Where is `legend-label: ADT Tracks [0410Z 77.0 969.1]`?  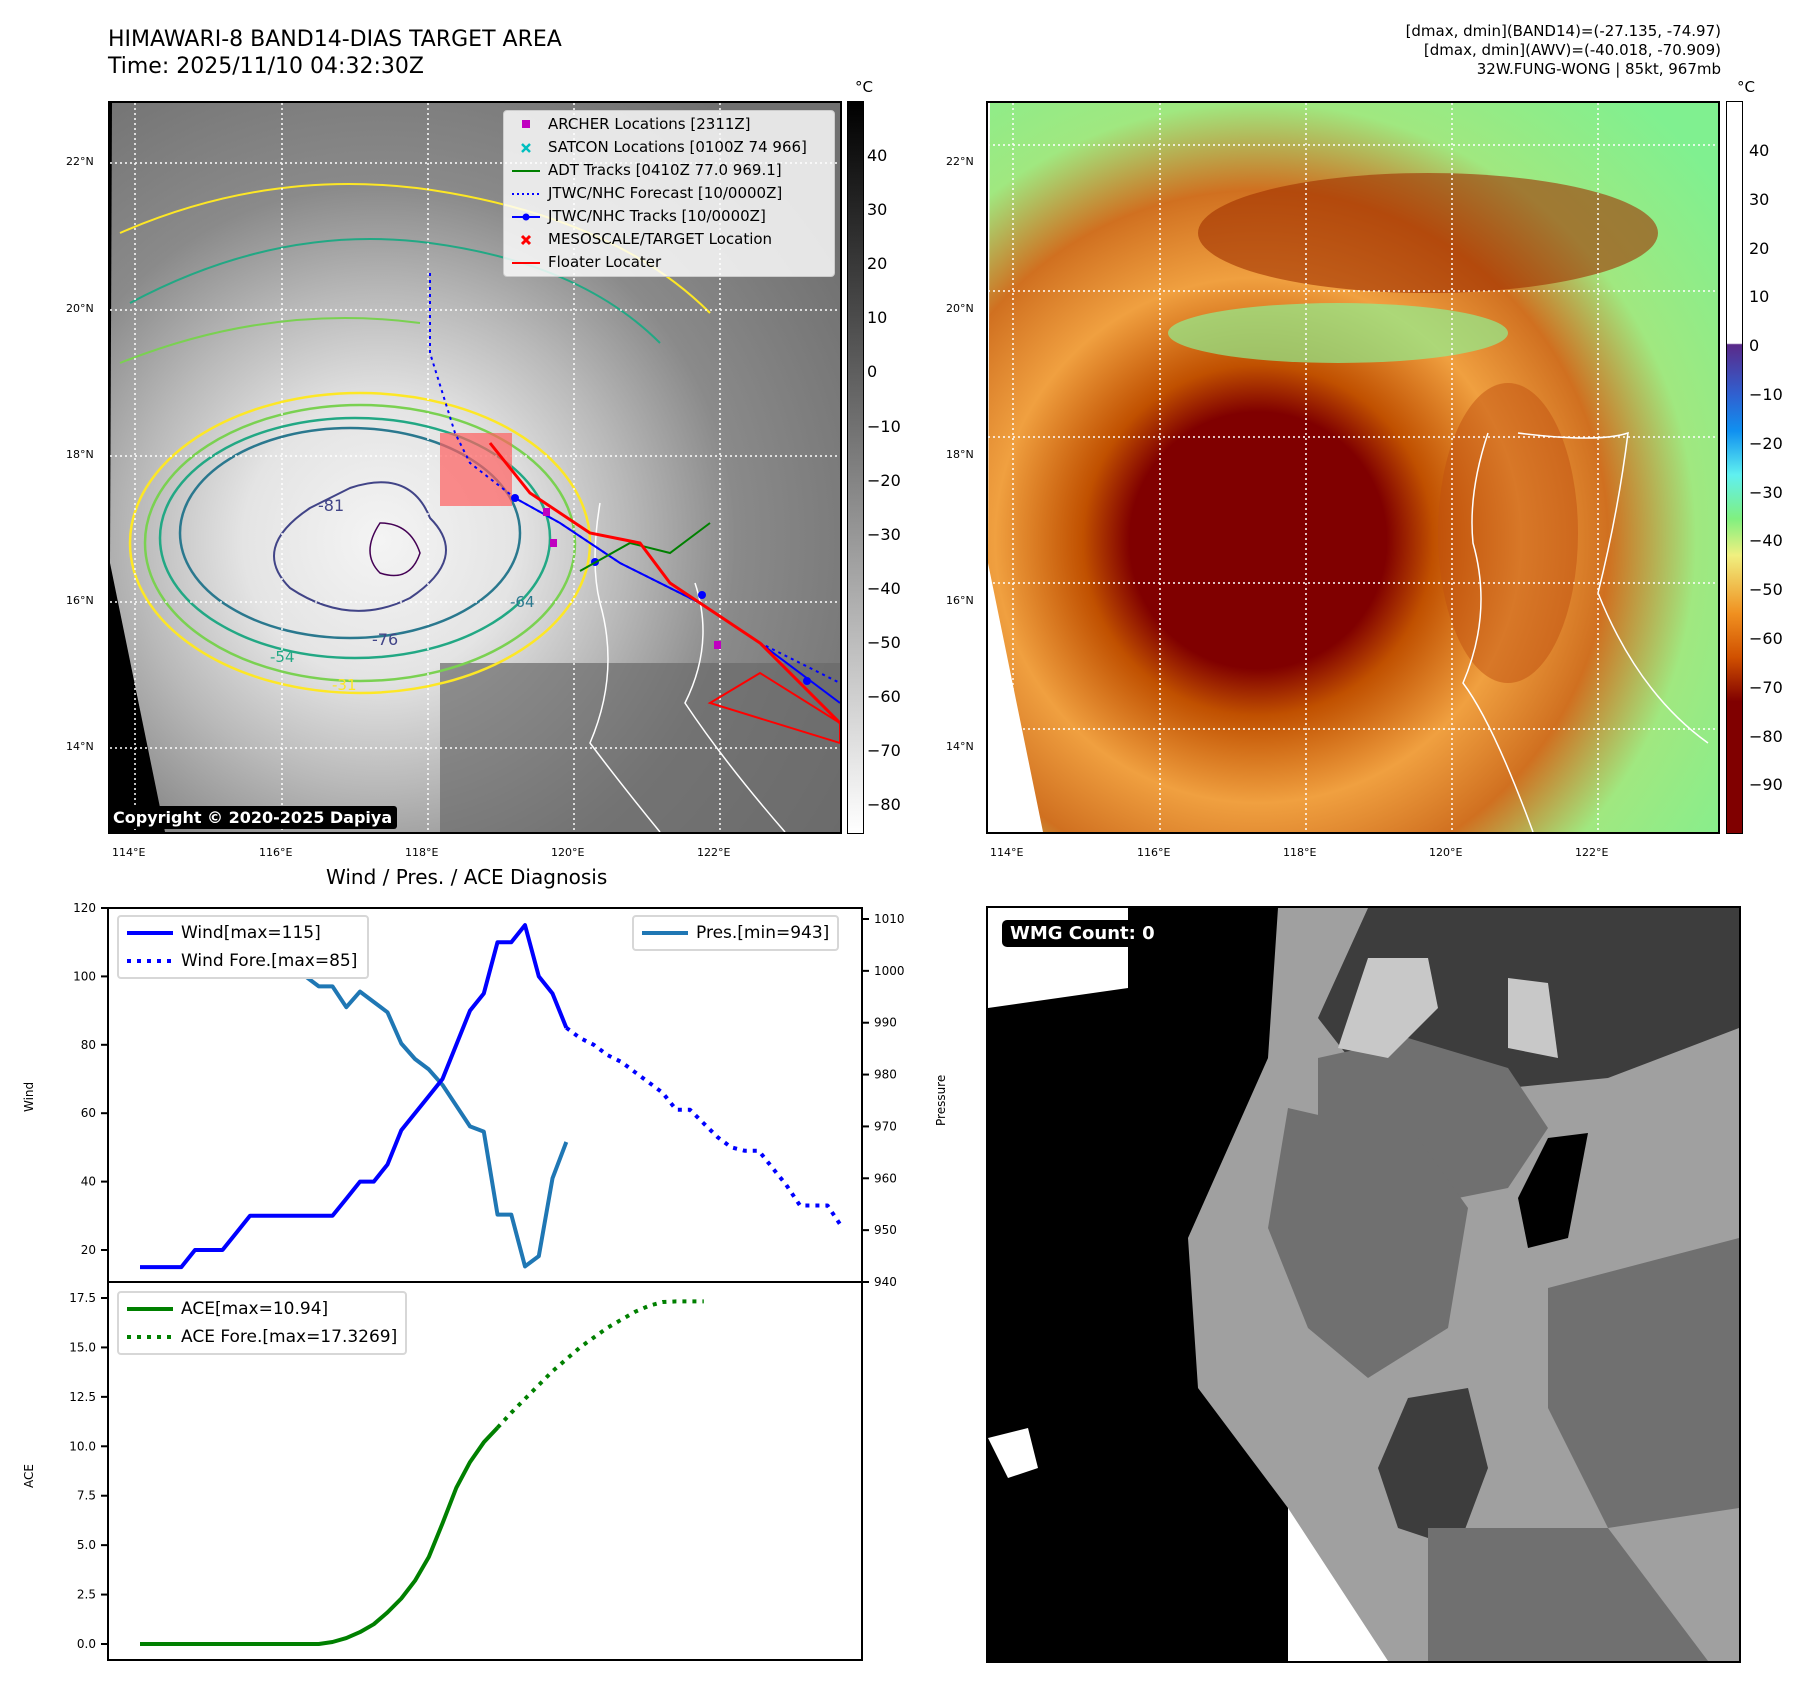
legend-label: ADT Tracks [0410Z 77.0 969.1] is located at coordinates (665, 170).